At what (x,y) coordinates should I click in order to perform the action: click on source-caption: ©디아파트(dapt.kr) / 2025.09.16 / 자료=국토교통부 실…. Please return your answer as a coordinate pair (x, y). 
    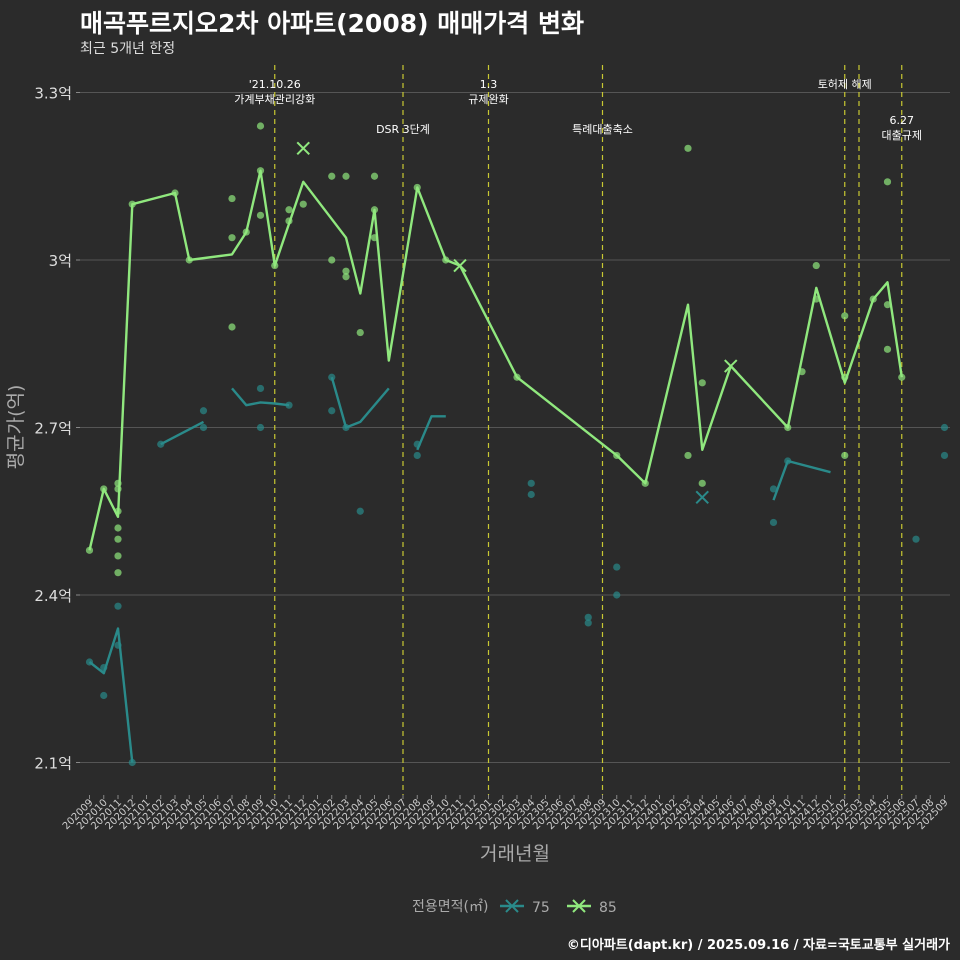
    Looking at the image, I should click on (758, 945).